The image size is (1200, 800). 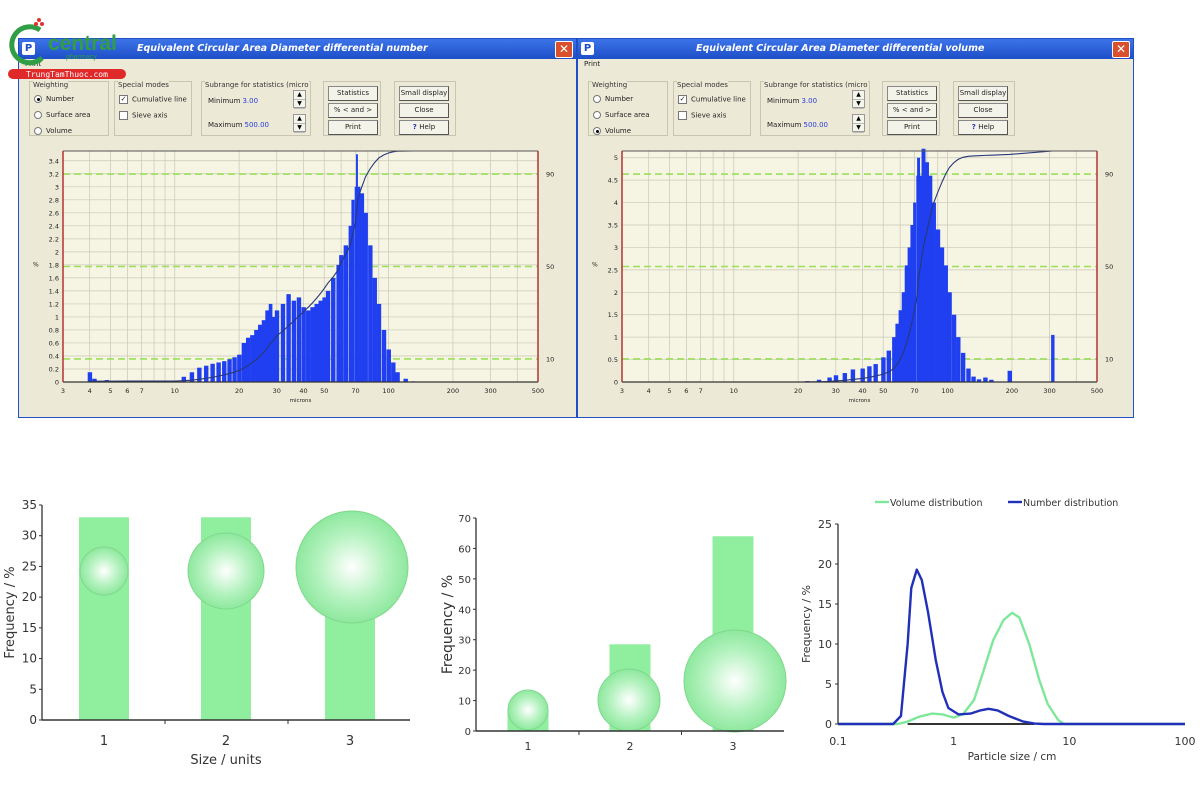 I want to click on menu-print: Print, so click(x=592, y=64).